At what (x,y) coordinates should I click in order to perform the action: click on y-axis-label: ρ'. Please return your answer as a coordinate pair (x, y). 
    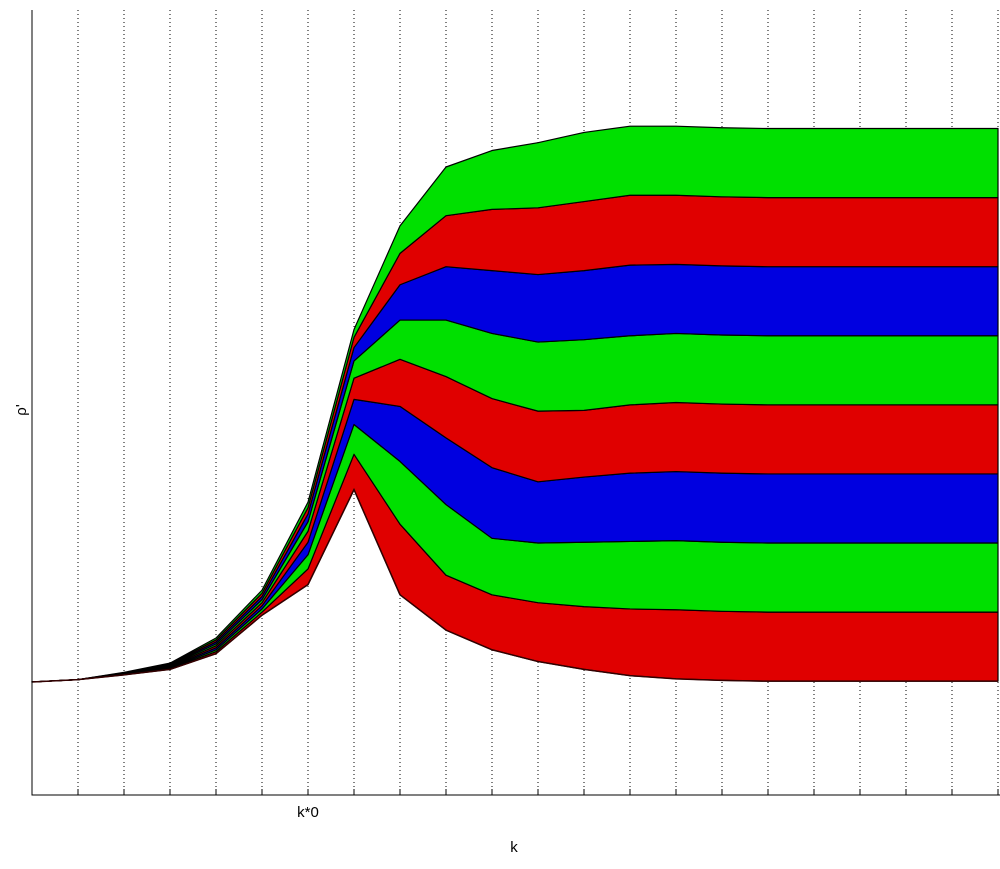
    Looking at the image, I should click on (21, 410).